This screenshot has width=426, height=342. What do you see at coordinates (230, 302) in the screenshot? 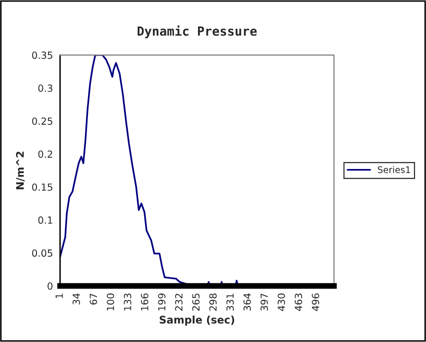
I see `x-tick-label: 331` at bounding box center [230, 302].